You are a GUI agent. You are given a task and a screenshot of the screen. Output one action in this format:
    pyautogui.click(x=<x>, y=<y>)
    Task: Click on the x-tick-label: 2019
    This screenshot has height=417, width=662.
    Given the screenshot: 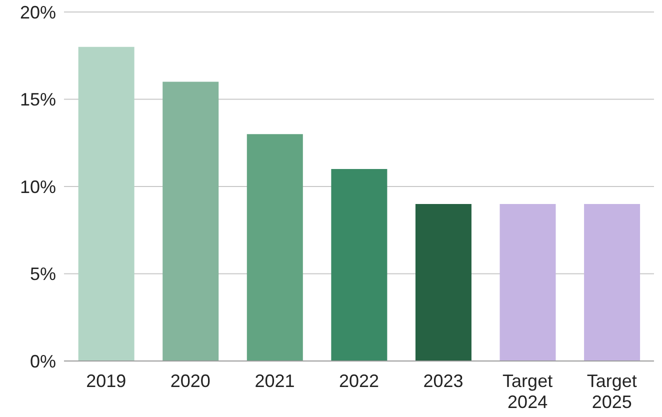 What is the action you would take?
    pyautogui.click(x=106, y=381)
    